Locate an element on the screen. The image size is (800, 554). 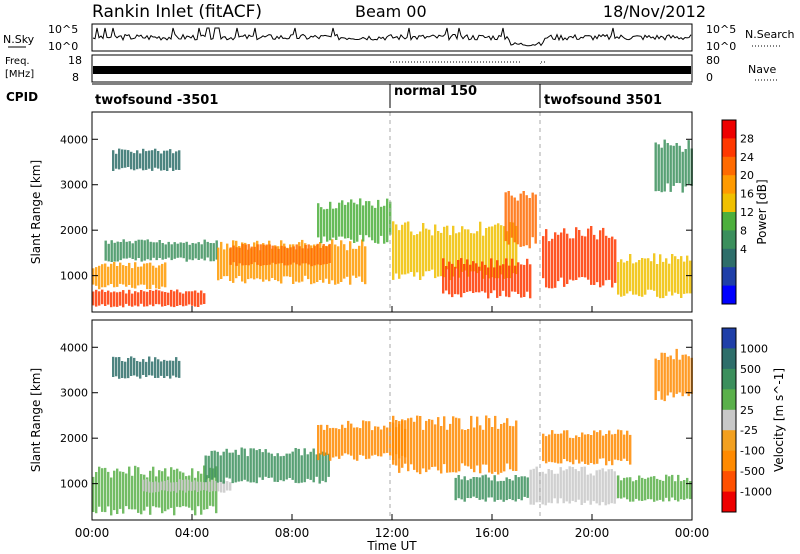
cpid-mode-2: normal 150 is located at coordinates (435, 91).